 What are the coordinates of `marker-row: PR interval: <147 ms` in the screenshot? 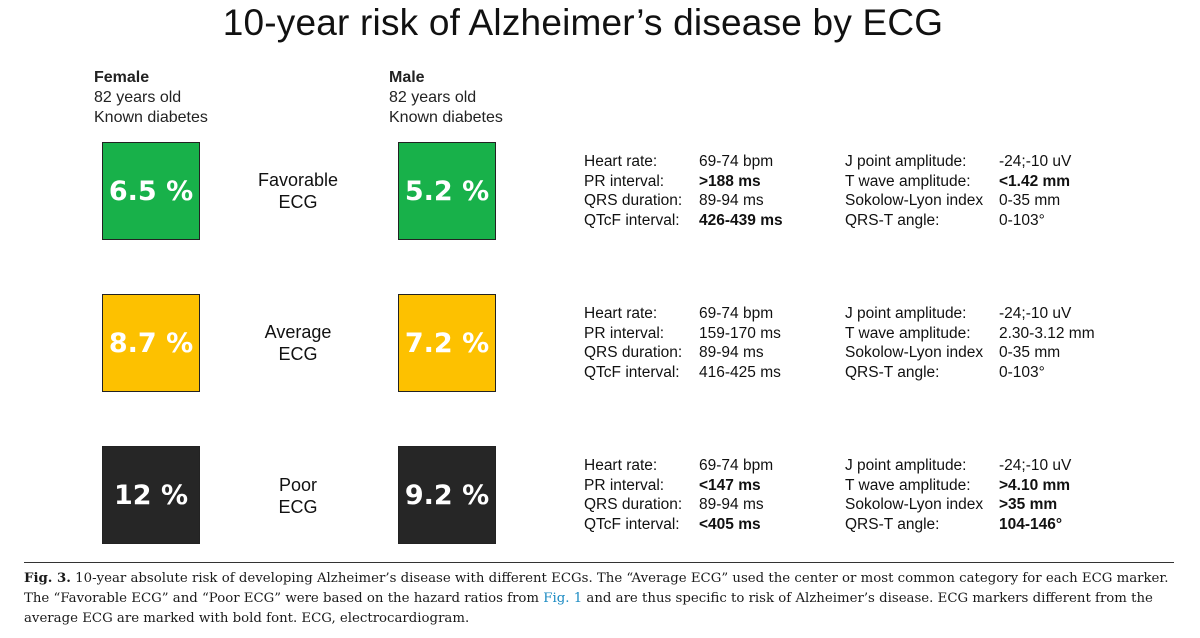 It's located at (709, 486).